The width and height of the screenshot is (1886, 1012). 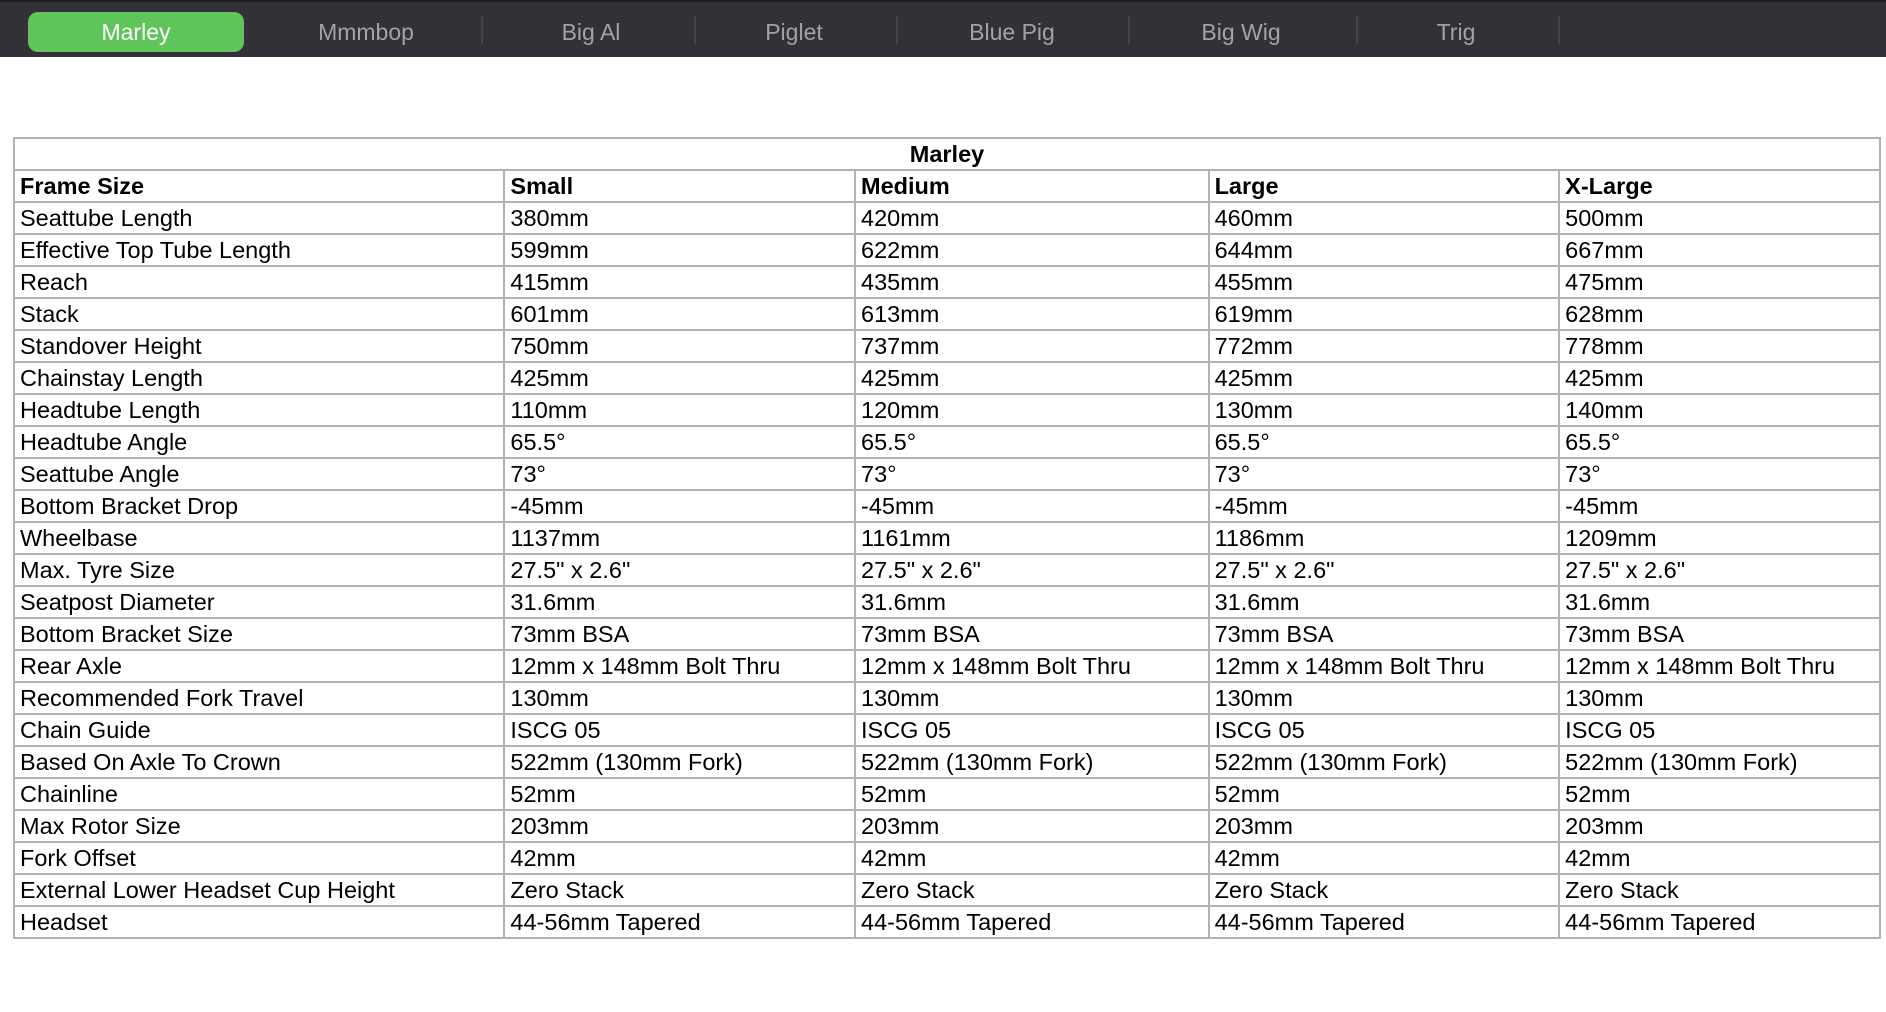 I want to click on cell-value: 601mm, so click(x=679, y=314).